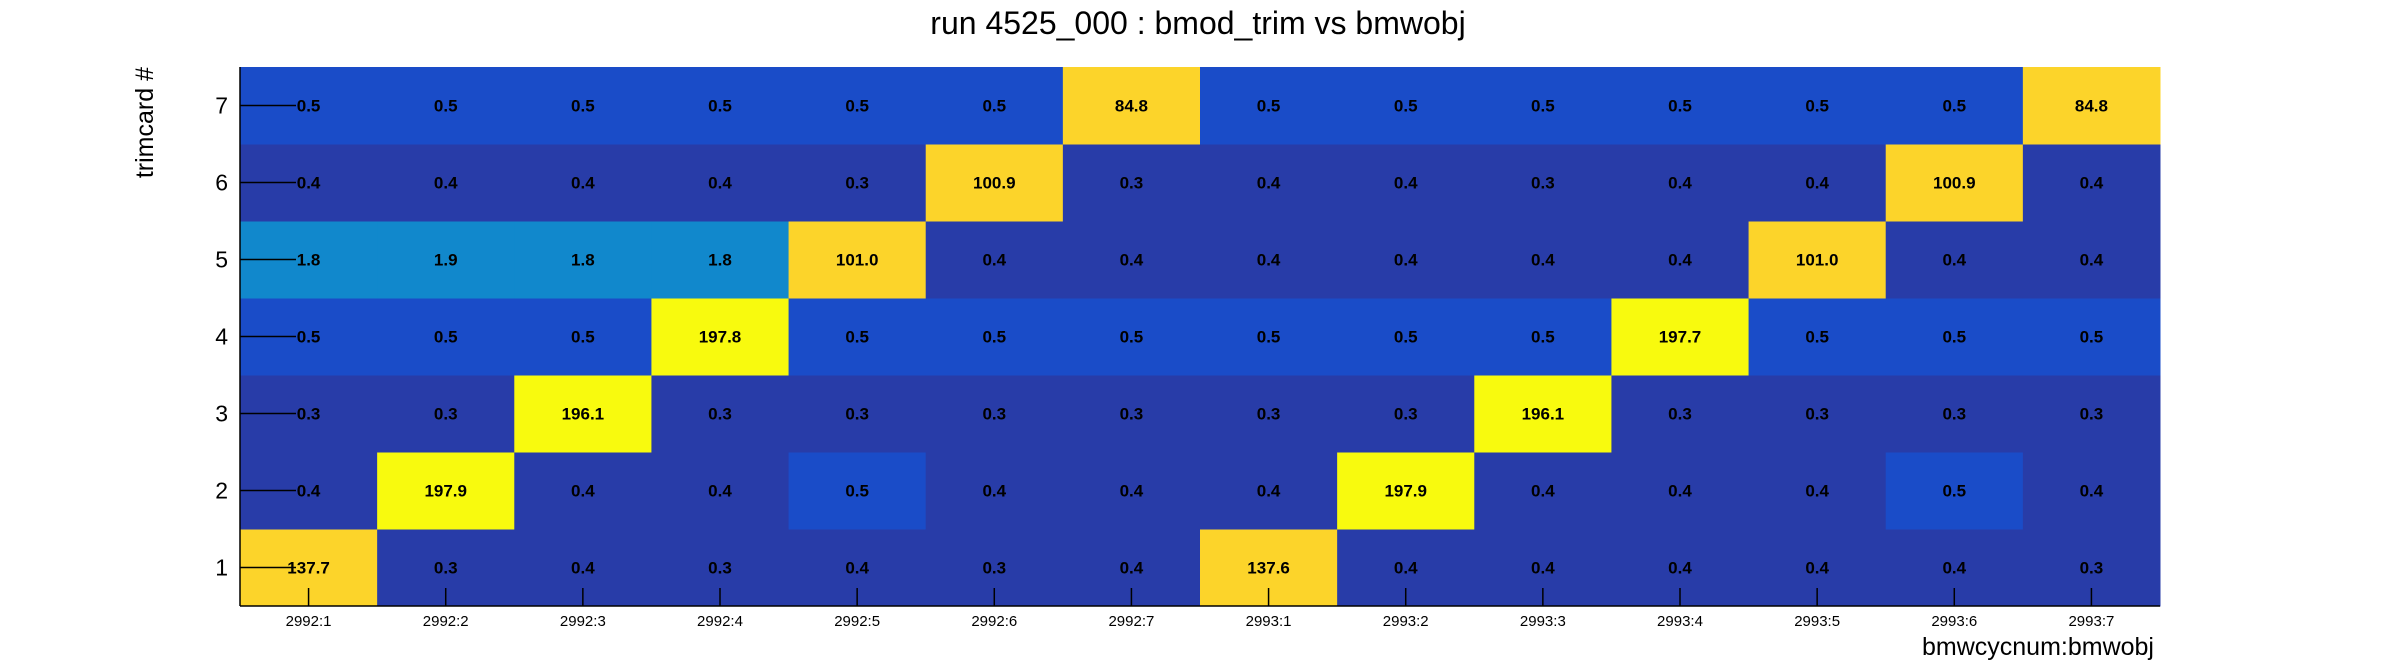 The image size is (2396, 672). What do you see at coordinates (1817, 621) in the screenshot?
I see `x-tick-label: 2993:5` at bounding box center [1817, 621].